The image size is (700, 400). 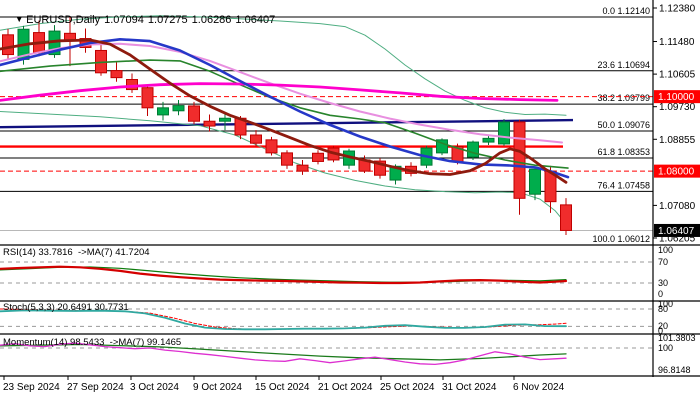 What do you see at coordinates (95, 387) in the screenshot?
I see `time-axis-label: 27 Sep 2024` at bounding box center [95, 387].